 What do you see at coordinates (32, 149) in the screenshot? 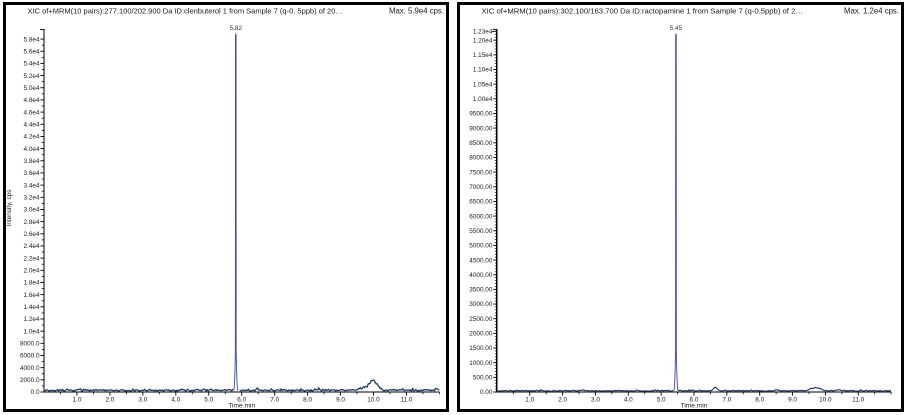
I see `svg-text: 4.0e4` at bounding box center [32, 149].